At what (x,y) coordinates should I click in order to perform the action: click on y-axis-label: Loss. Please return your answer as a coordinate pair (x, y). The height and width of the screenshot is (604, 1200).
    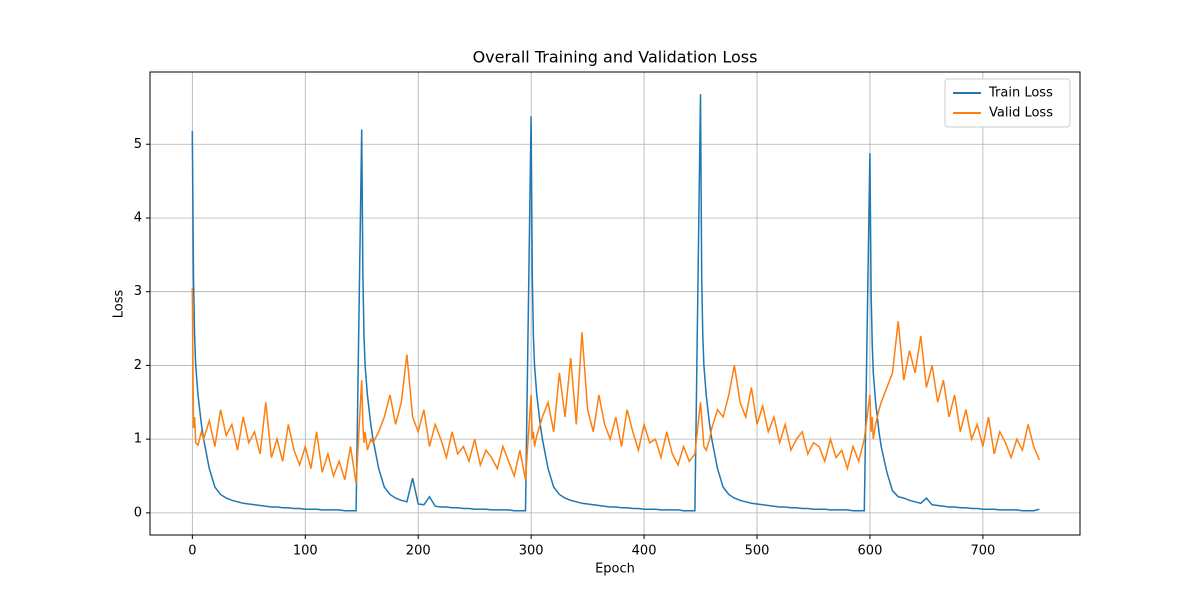
    Looking at the image, I should click on (119, 304).